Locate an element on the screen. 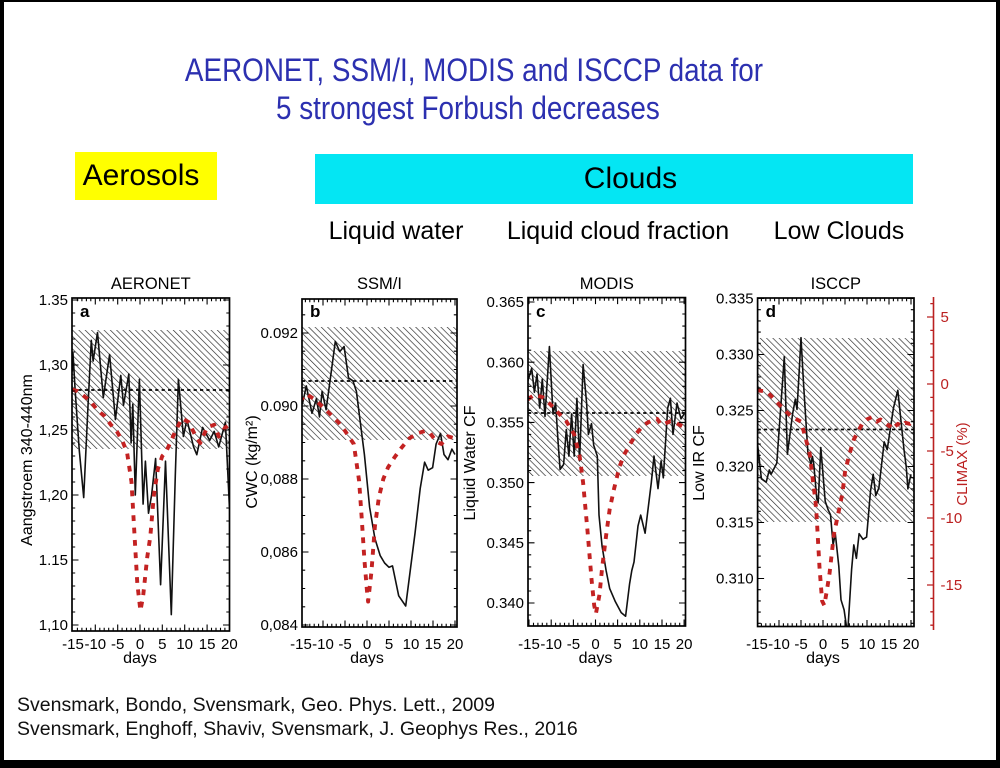  svg-text: ISCCP is located at coordinates (836, 284).